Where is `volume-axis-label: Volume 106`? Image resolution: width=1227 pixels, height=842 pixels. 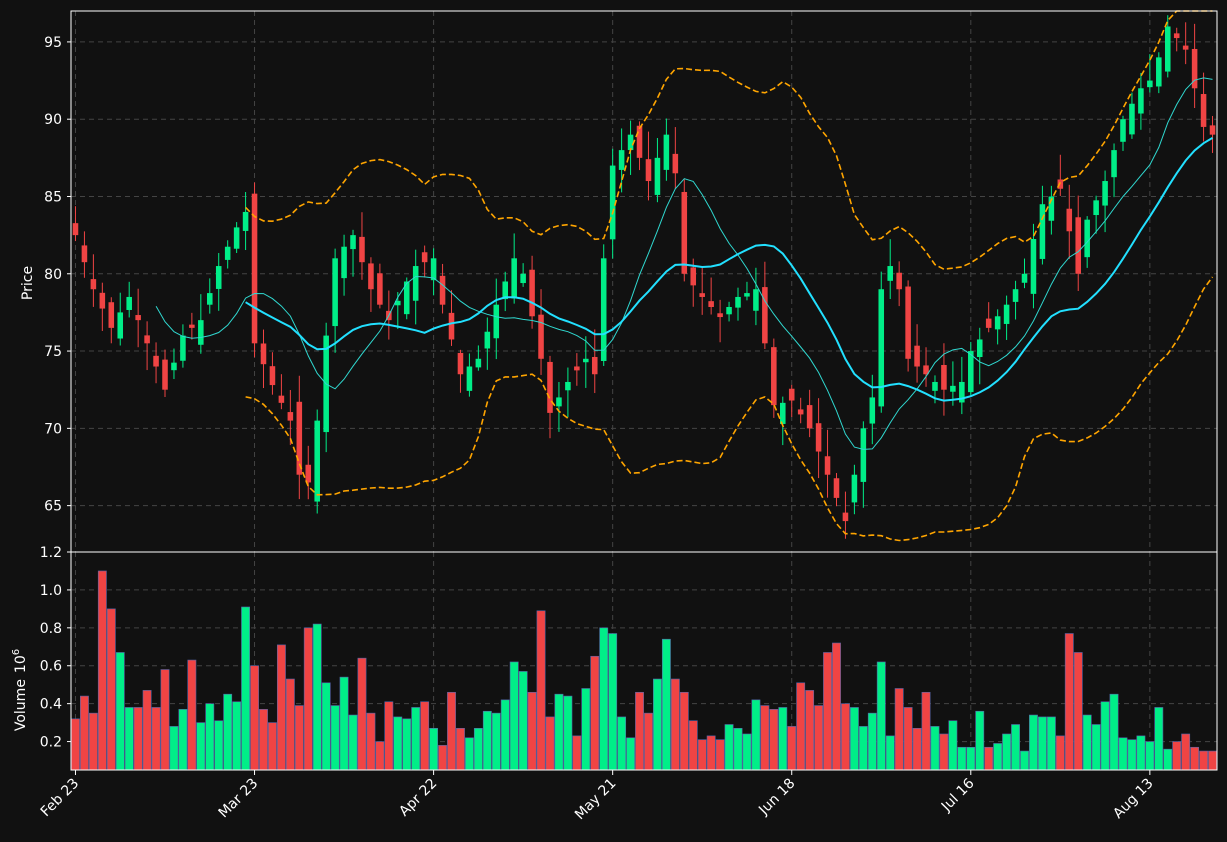
volume-axis-label: Volume 106 is located at coordinates (20, 690).